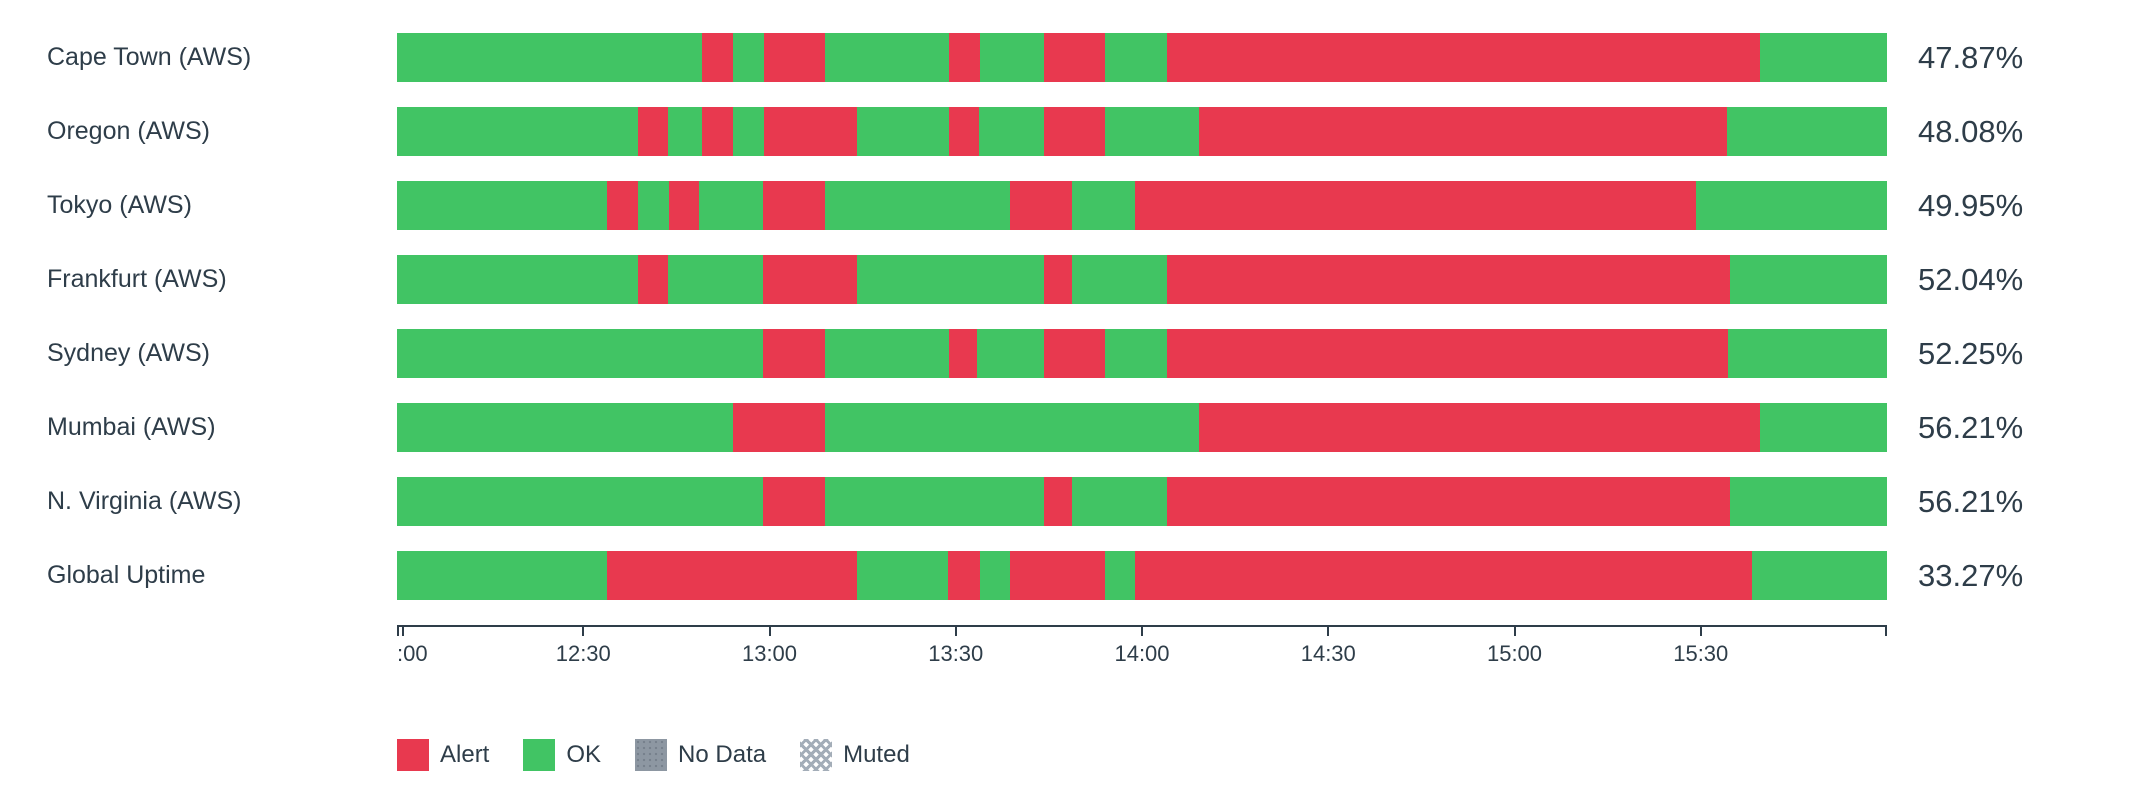 This screenshot has width=2134, height=802. I want to click on status-row: Mumbai (AWS) 56.21%, so click(1067, 427).